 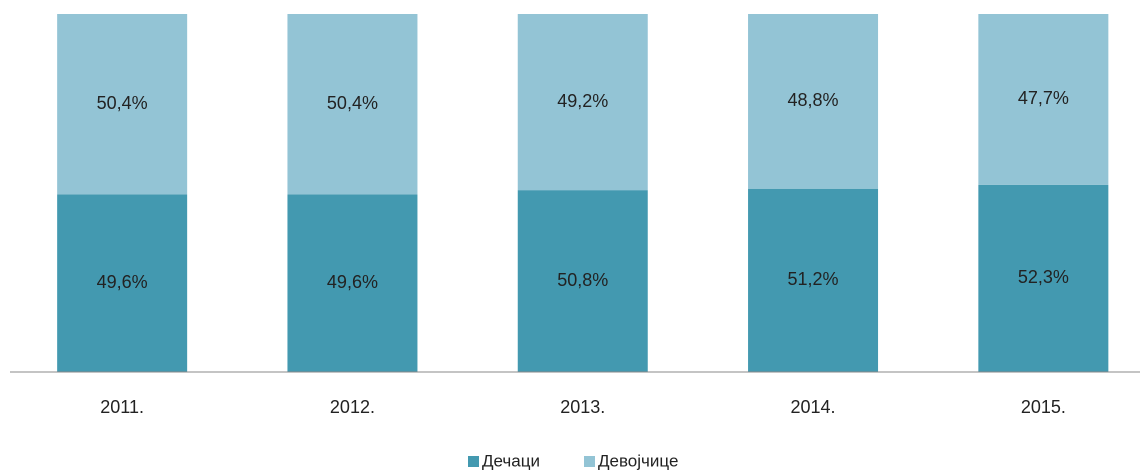 I want to click on value-label: 49,2%, so click(x=582, y=101).